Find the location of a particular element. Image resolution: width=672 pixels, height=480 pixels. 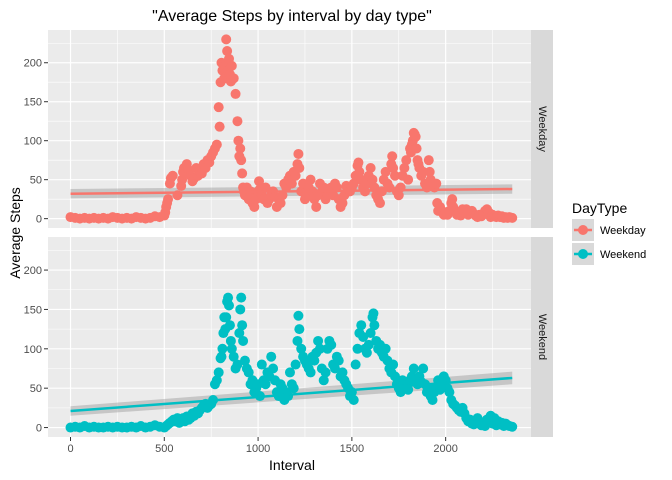

strip-weekday-label: Weekday is located at coordinates (542, 129).